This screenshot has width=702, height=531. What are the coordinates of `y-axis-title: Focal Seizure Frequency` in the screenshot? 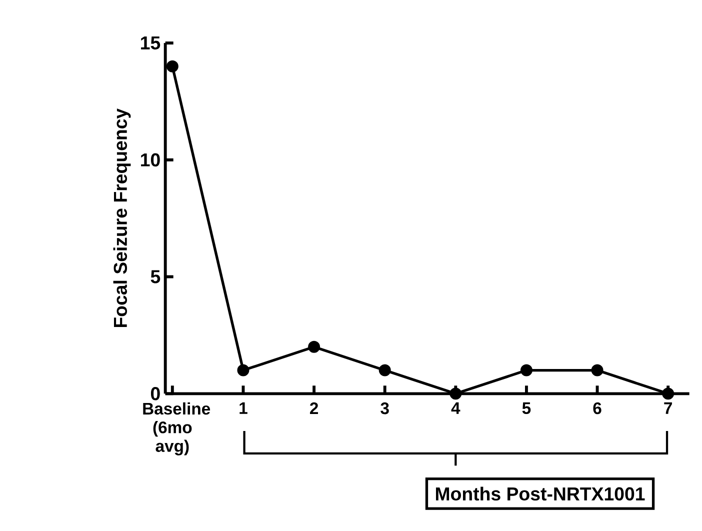 It's located at (122, 218).